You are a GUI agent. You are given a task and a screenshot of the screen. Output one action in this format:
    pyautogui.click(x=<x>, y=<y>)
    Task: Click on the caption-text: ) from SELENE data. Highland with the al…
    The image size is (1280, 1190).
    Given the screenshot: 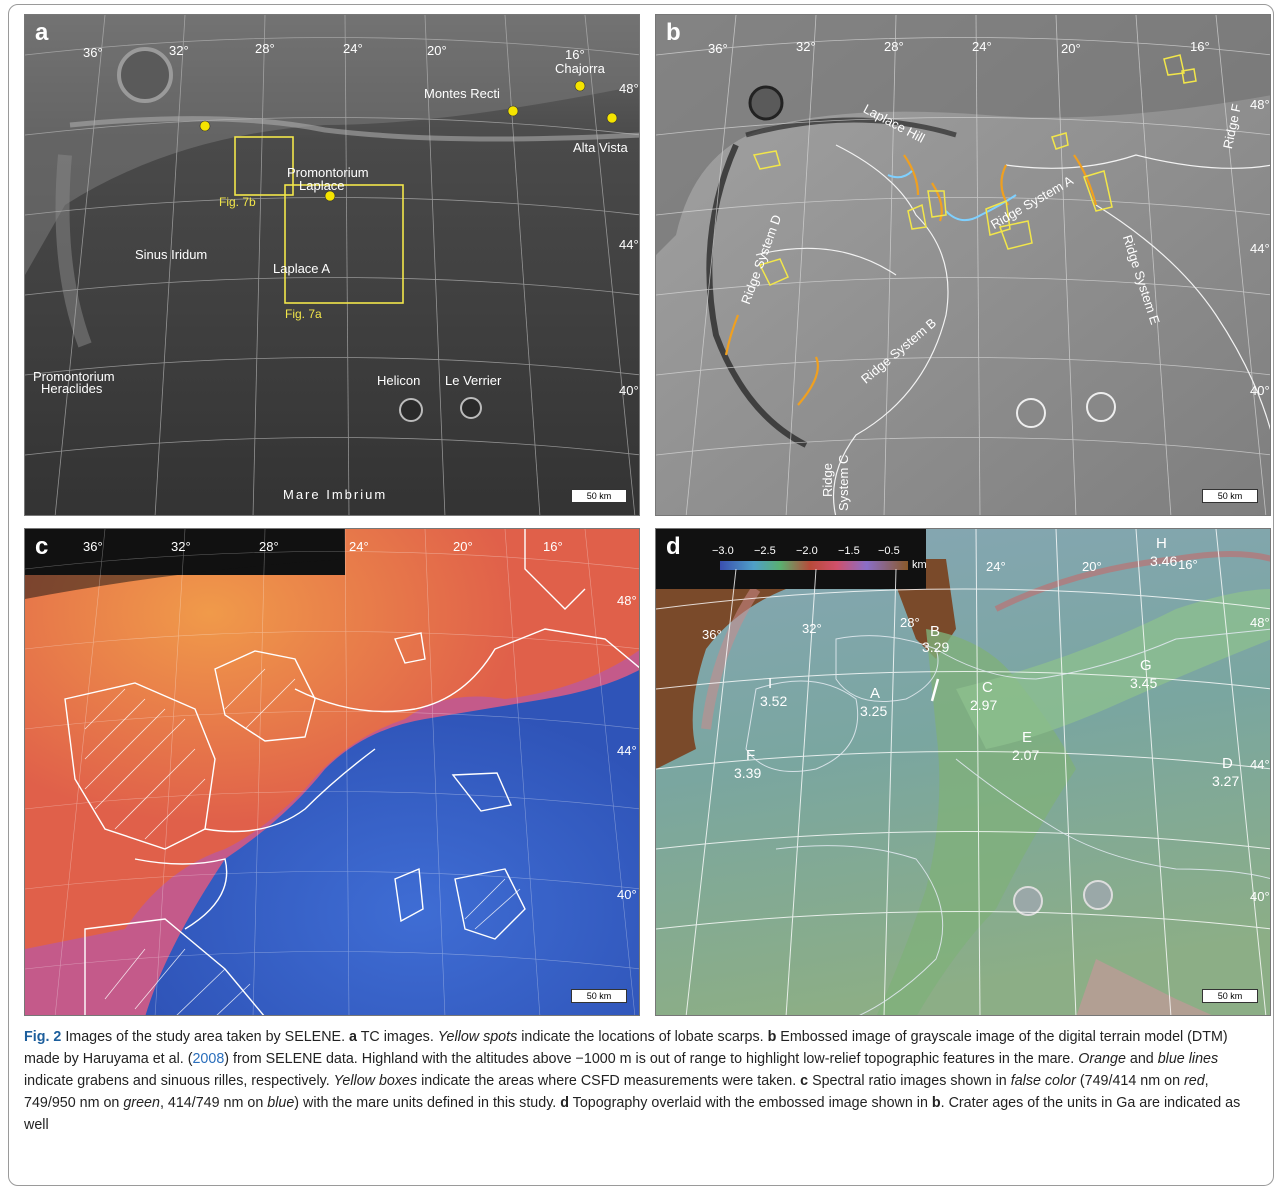 What is the action you would take?
    pyautogui.click(x=651, y=1059)
    